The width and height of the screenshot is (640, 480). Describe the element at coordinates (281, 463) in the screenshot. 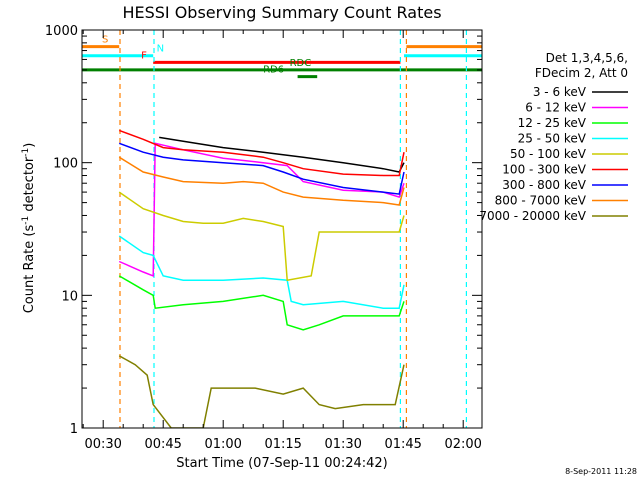

I see `x-axis-label: Start Time (07-Sep-11 00:24:42)` at that location.